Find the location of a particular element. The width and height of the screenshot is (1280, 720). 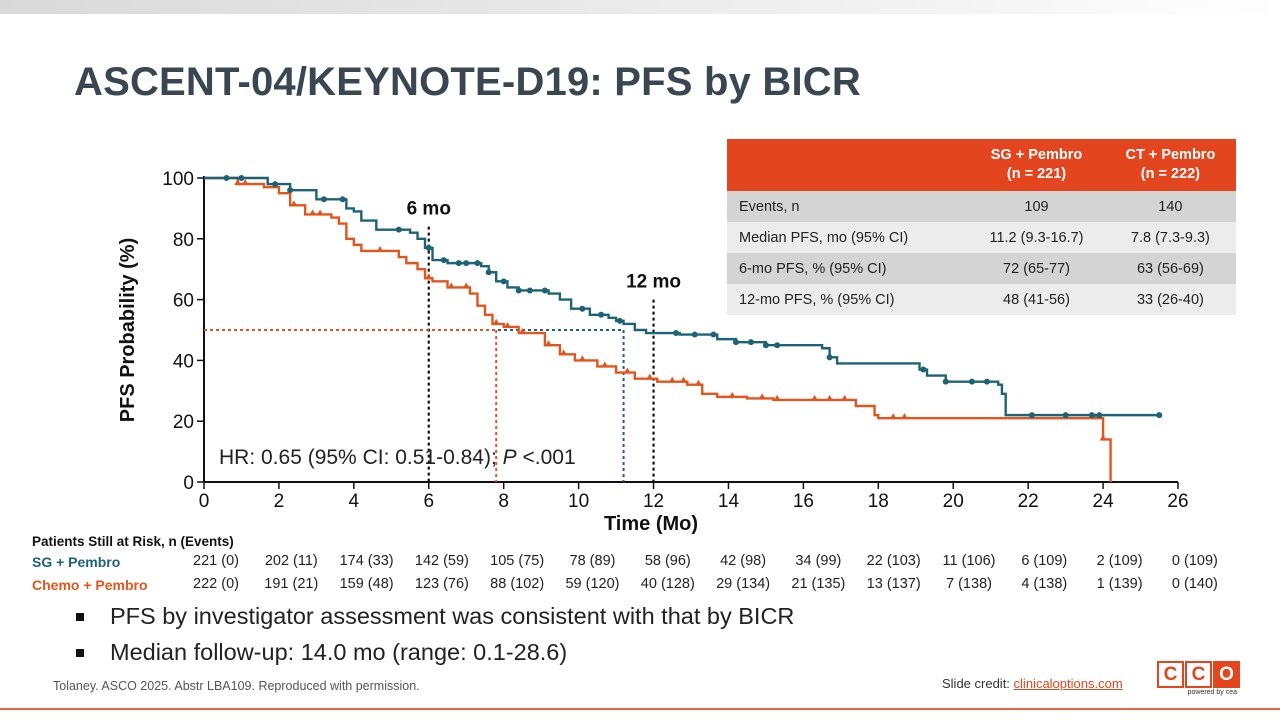

row-label: 6-mo PFS, % (95% CI) is located at coordinates (848, 268).